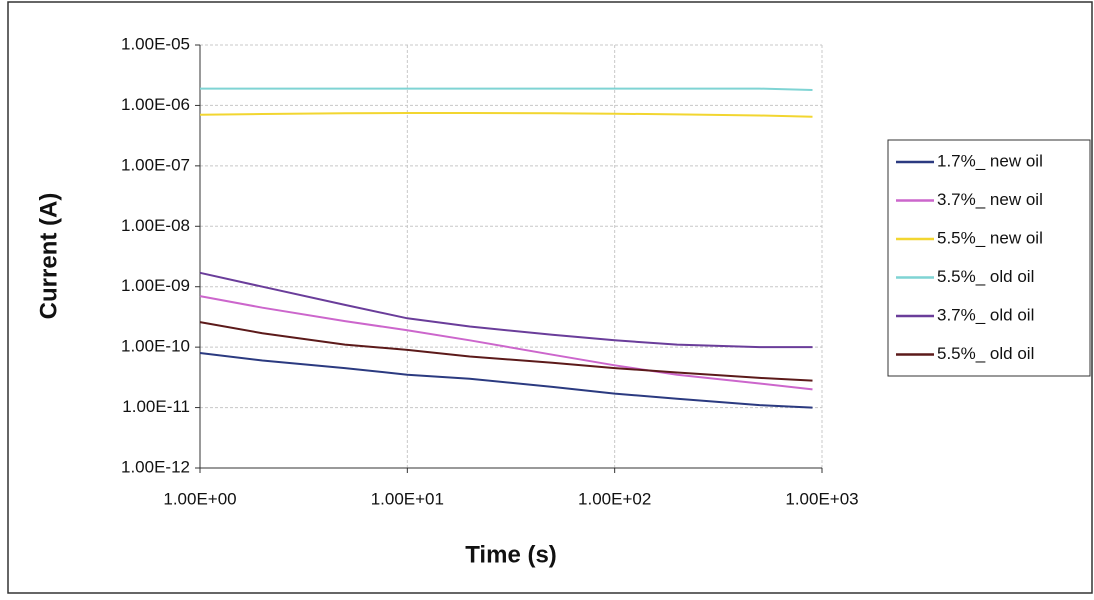 This screenshot has width=1094, height=600. What do you see at coordinates (614, 498) in the screenshot?
I see `x-tick-label: 1.00E+02` at bounding box center [614, 498].